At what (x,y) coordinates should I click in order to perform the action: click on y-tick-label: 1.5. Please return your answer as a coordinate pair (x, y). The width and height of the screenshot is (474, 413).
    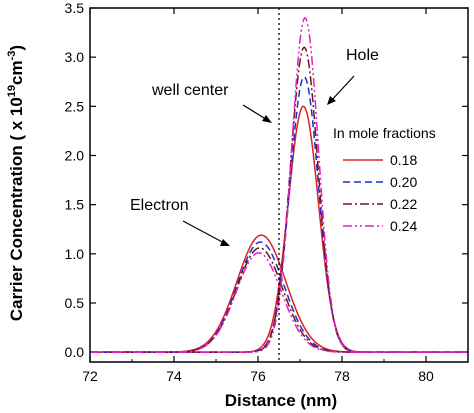
    Looking at the image, I should click on (75, 205).